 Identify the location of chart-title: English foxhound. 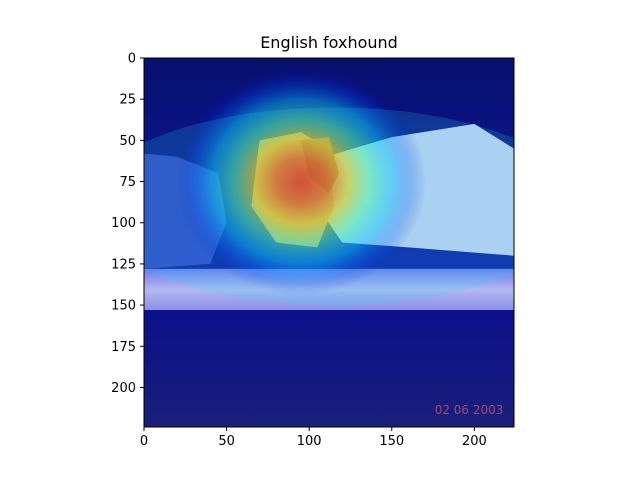
(329, 42).